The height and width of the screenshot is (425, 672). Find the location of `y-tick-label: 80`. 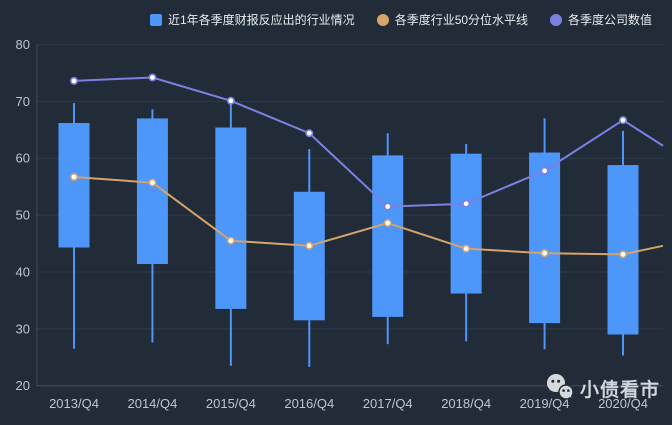

y-tick-label: 80 is located at coordinates (23, 44).